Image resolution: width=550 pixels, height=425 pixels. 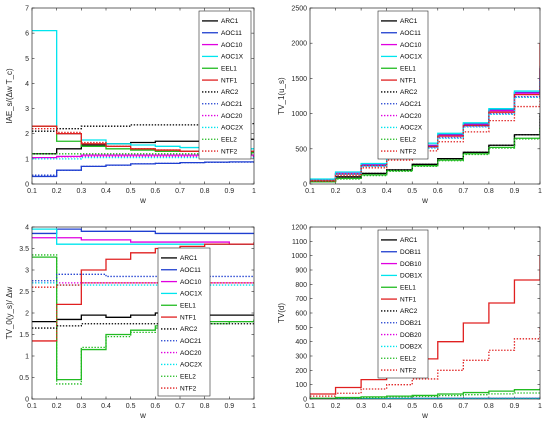 I want to click on y-tick-label: 200, so click(x=301, y=371).